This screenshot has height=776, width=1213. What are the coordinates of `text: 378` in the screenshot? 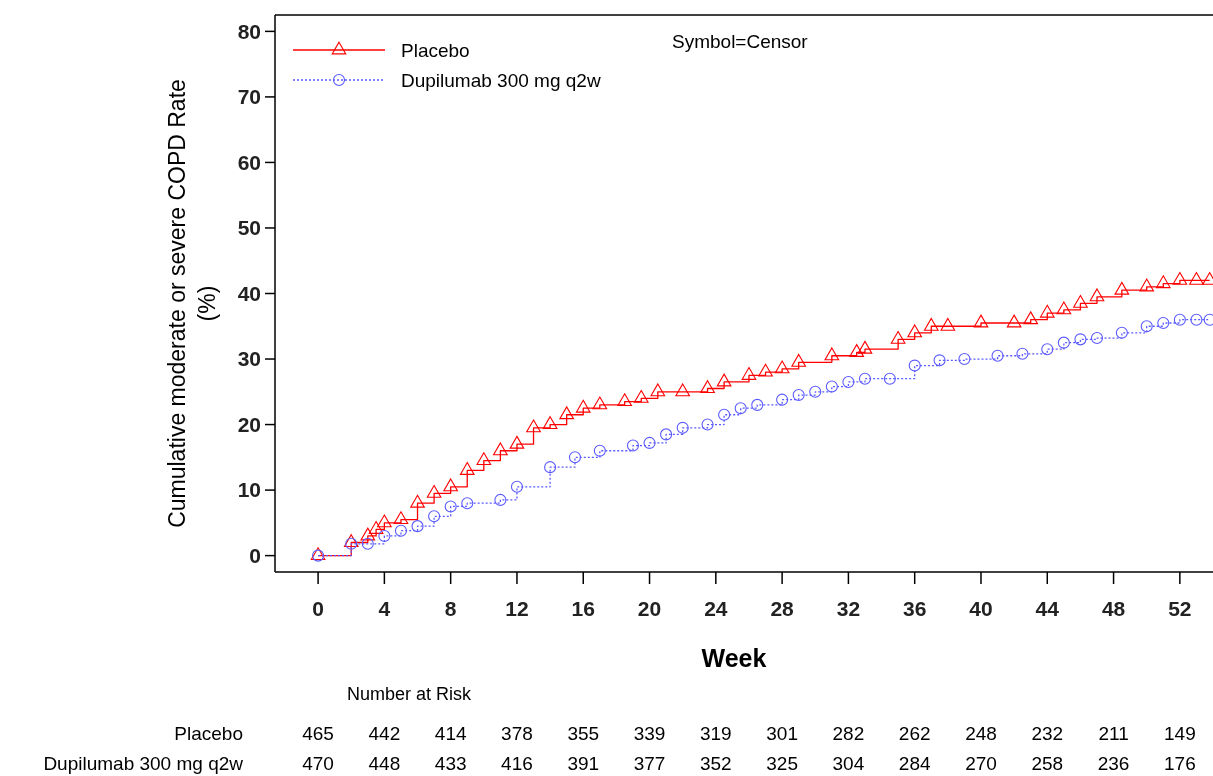 It's located at (517, 733).